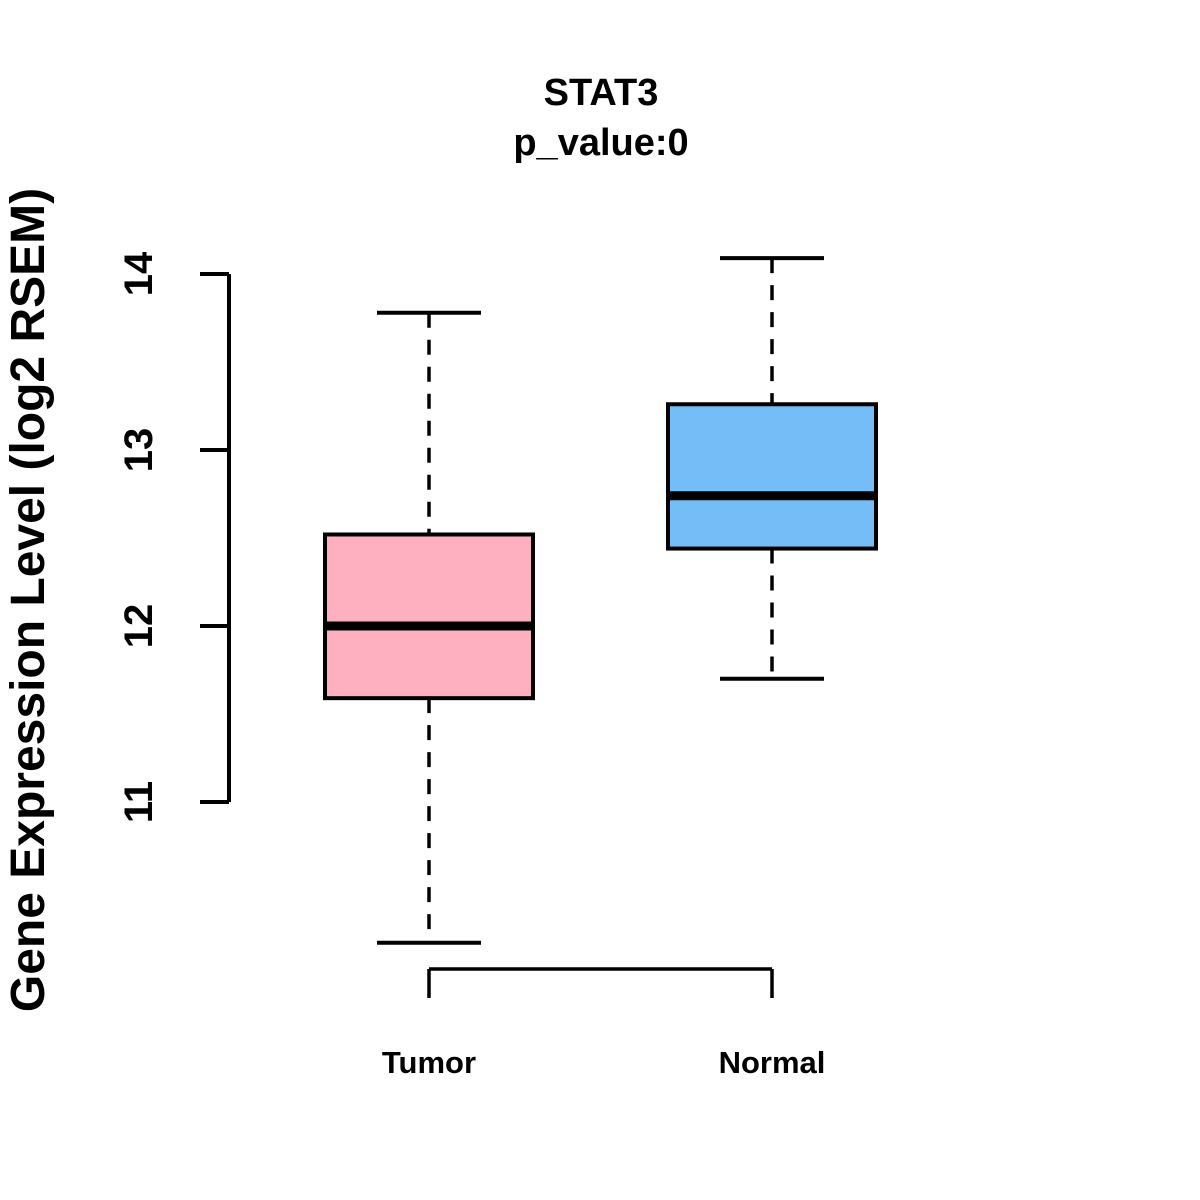 The width and height of the screenshot is (1200, 1200). I want to click on iqr-box-normal, so click(772, 476).